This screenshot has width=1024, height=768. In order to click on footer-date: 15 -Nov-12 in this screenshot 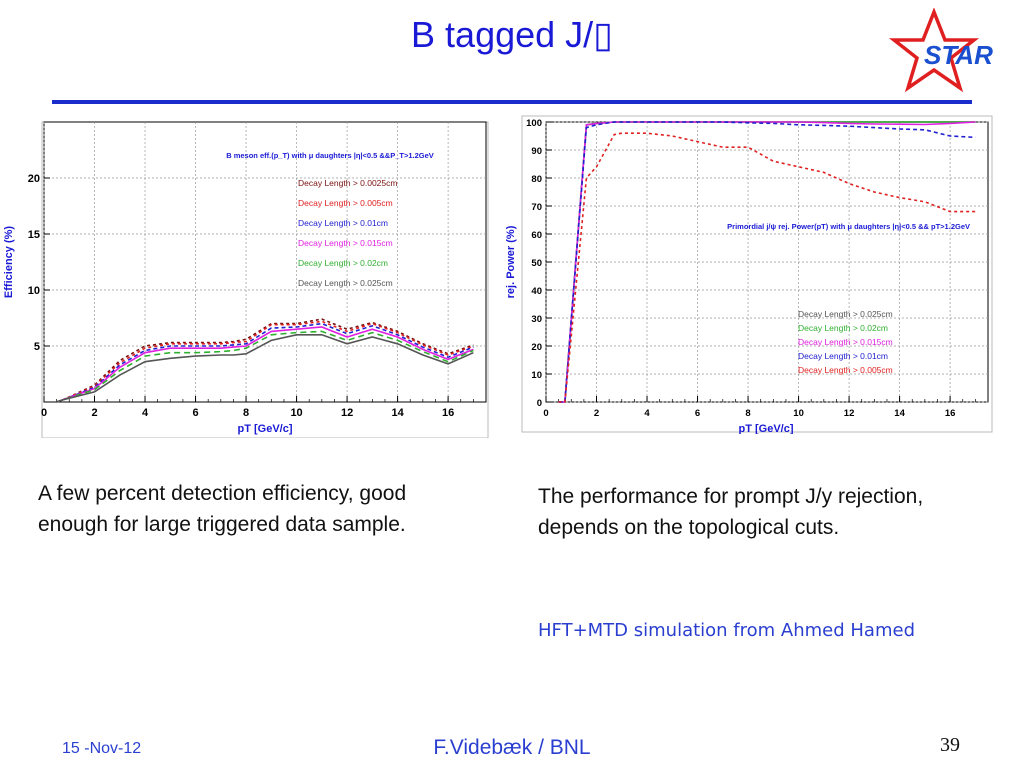, I will do `click(102, 748)`.